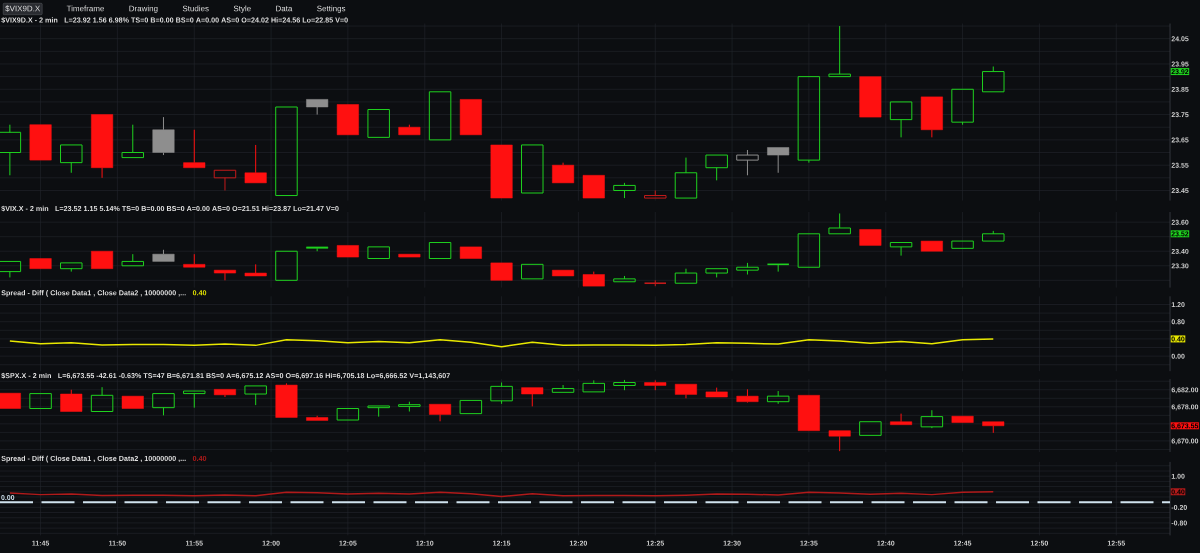  I want to click on line-series, so click(502, 343).